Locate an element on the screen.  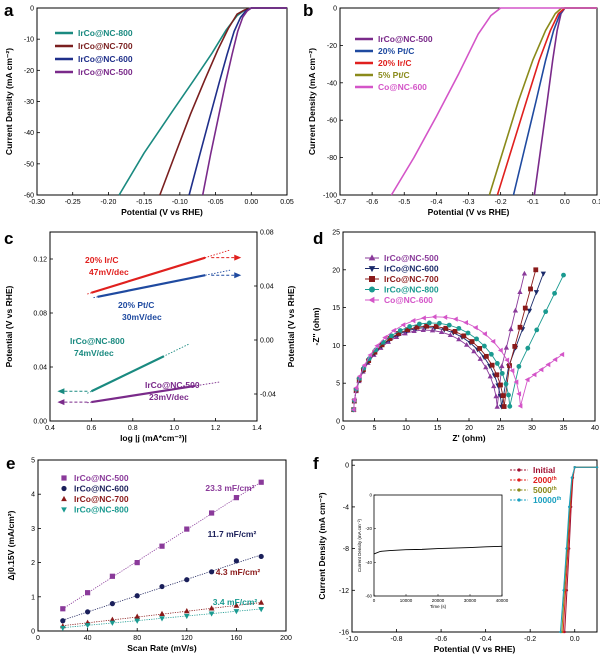
panel-letter-f: f is located at coordinates (316, 463).